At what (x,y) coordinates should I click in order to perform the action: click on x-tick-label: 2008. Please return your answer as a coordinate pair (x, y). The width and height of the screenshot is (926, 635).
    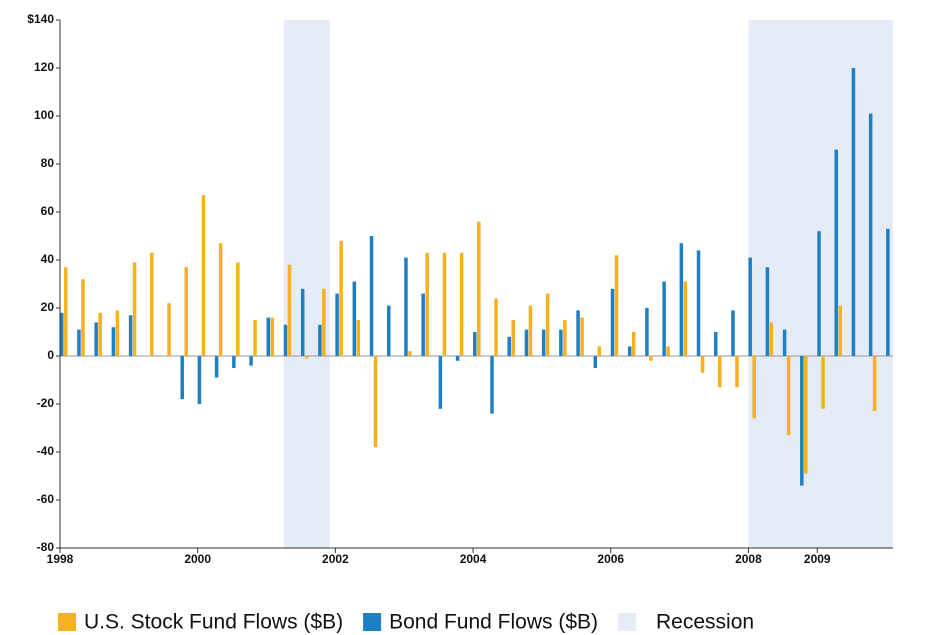
    Looking at the image, I should click on (748, 559).